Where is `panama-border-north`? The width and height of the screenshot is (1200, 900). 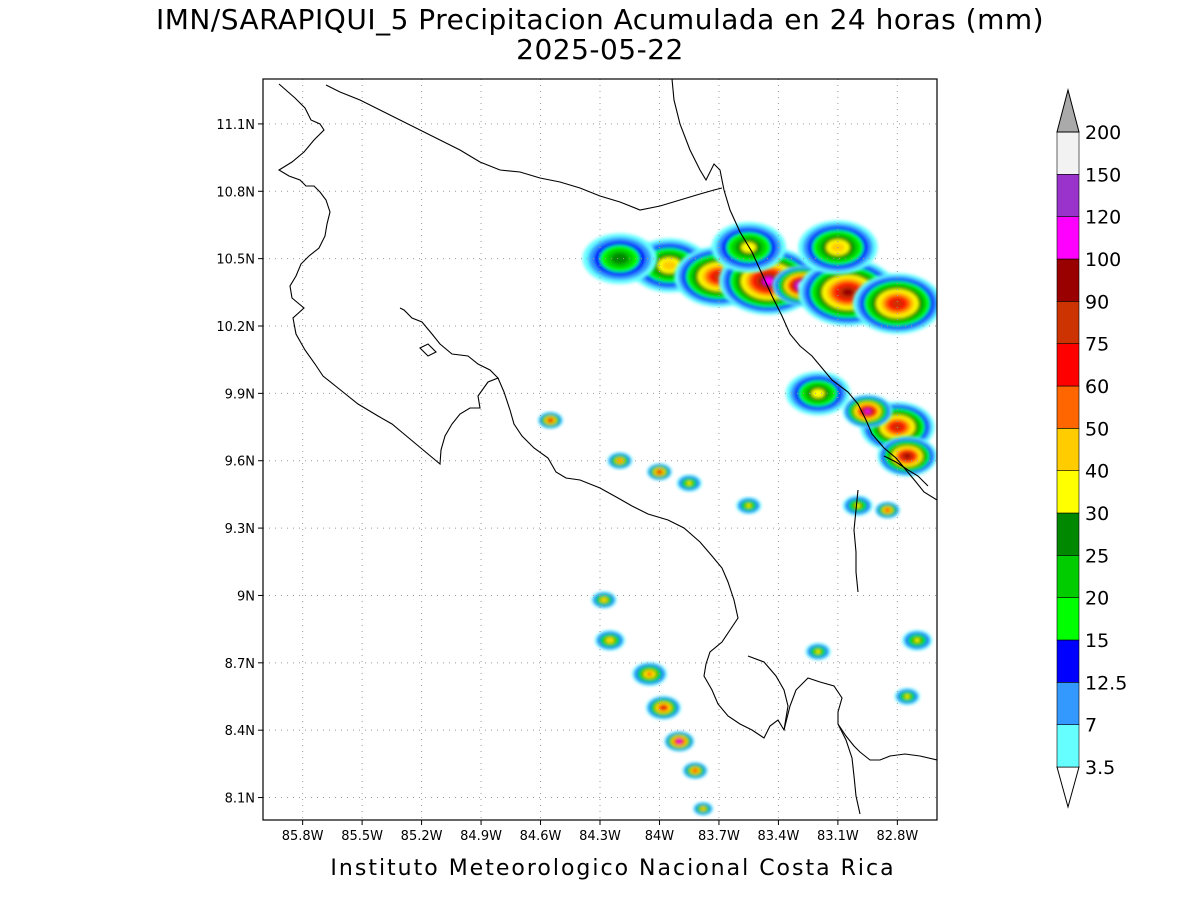 panama-border-north is located at coordinates (856, 541).